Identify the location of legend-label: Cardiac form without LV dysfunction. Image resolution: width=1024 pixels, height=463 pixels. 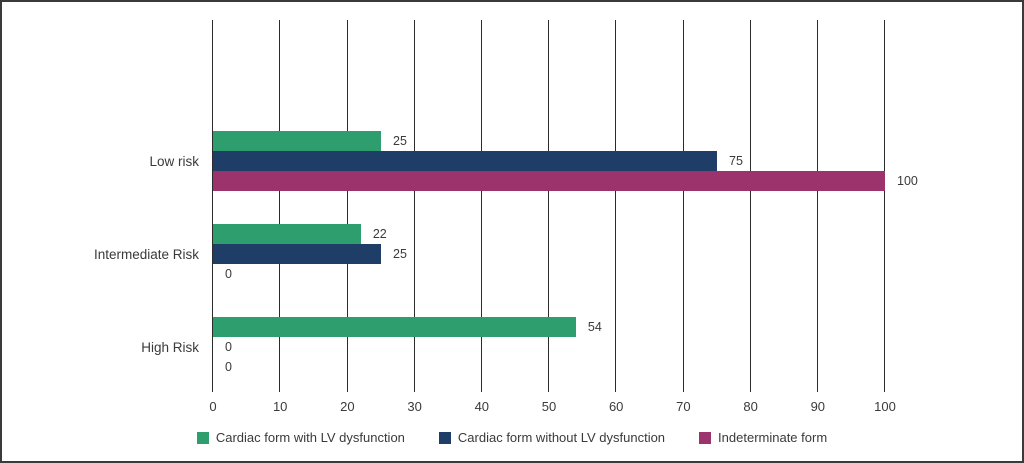
(561, 437).